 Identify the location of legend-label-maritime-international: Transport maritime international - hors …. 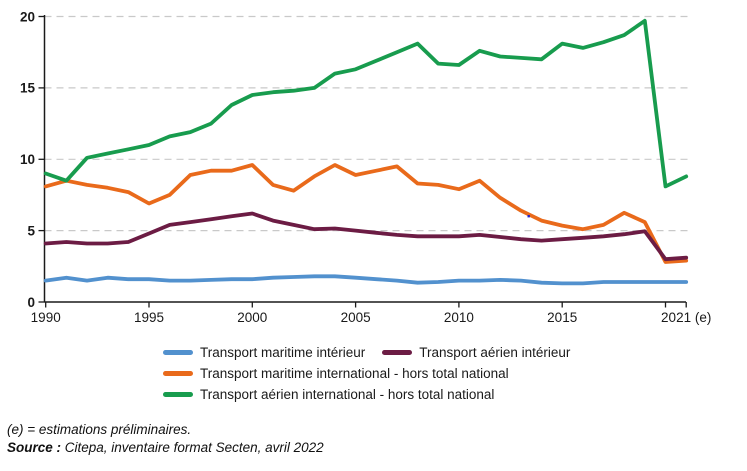
(354, 373).